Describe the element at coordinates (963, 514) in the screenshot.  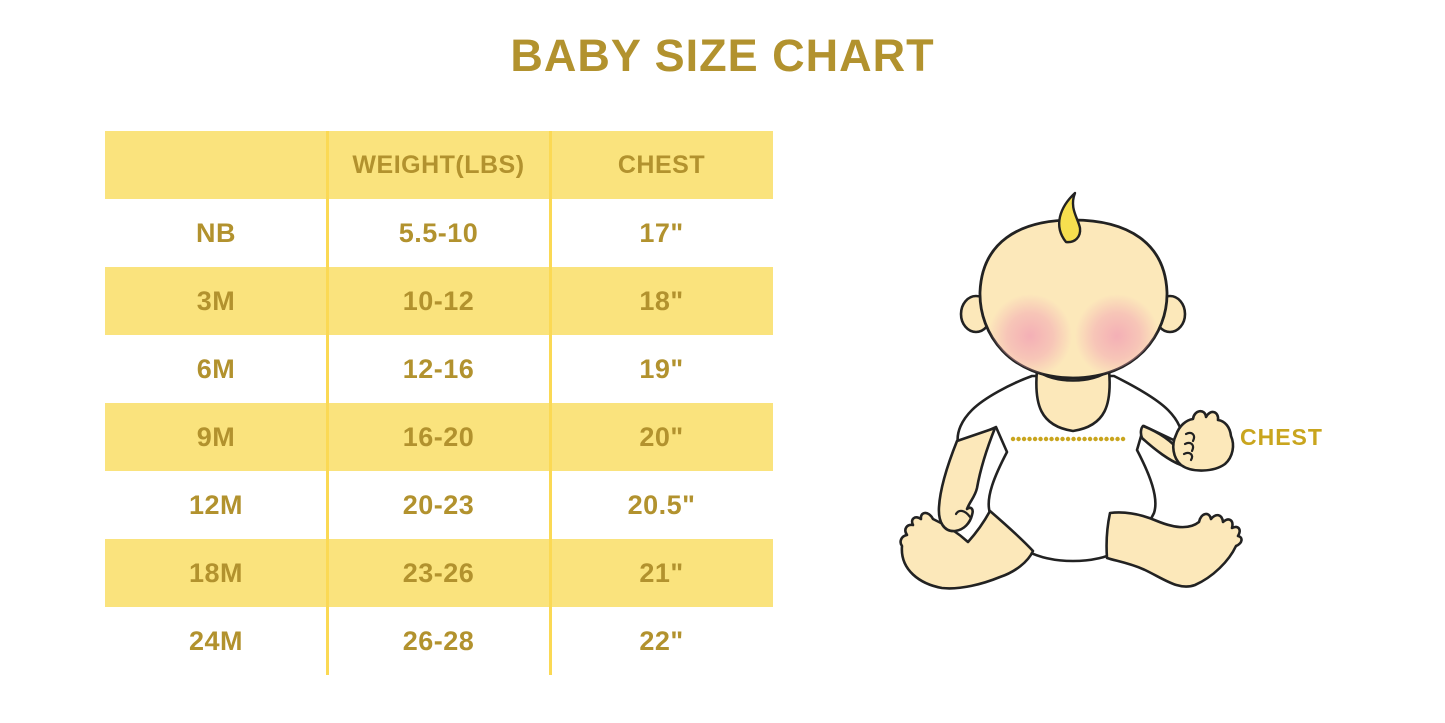
I see `baby-left-hand-finger-line` at that location.